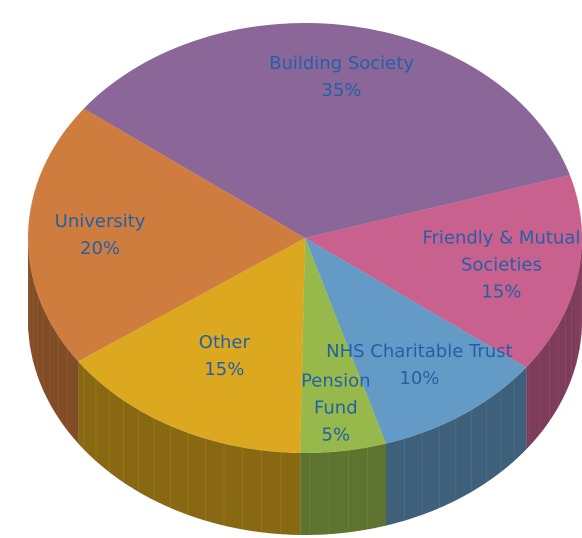 The image size is (582, 538). I want to click on category-label: Other, so click(224, 342).